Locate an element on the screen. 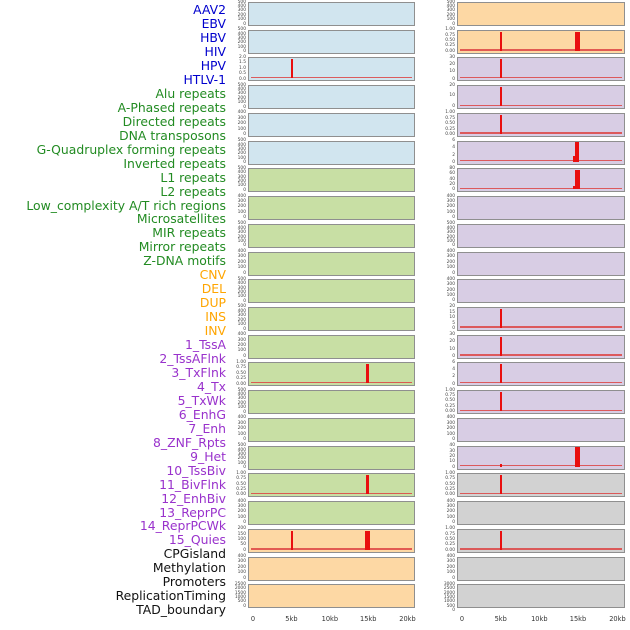 Image resolution: width=630 pixels, height=630 pixels. track-label: INV is located at coordinates (215, 331).